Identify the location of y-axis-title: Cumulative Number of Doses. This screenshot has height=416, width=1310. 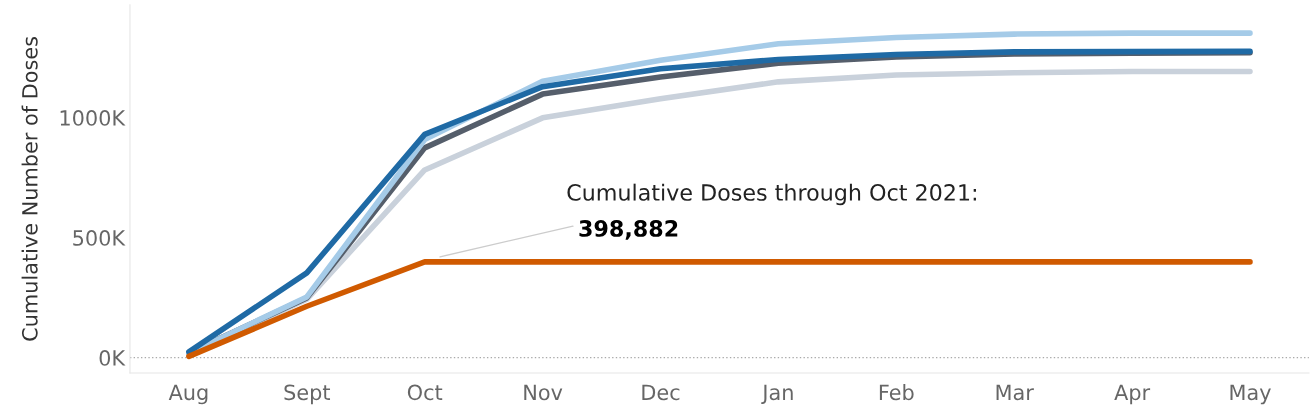
(29, 188).